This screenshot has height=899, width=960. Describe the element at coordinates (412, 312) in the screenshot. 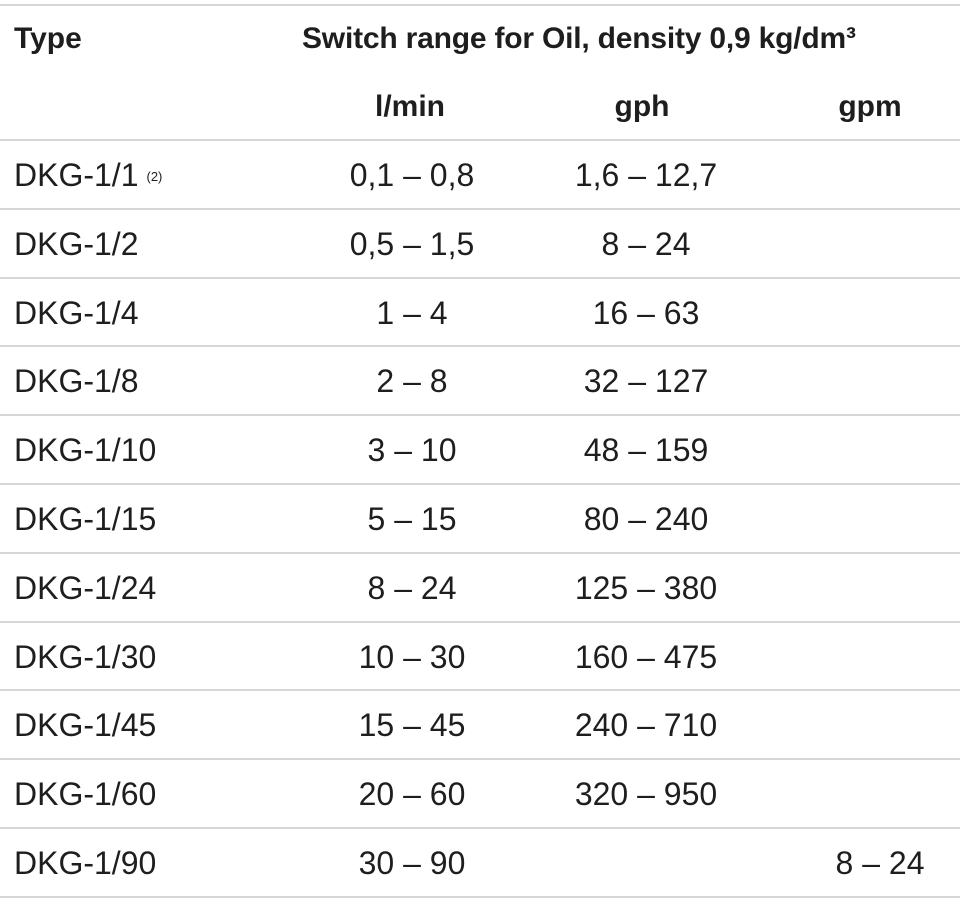

I see `lmin-cell: 1 – 4` at that location.